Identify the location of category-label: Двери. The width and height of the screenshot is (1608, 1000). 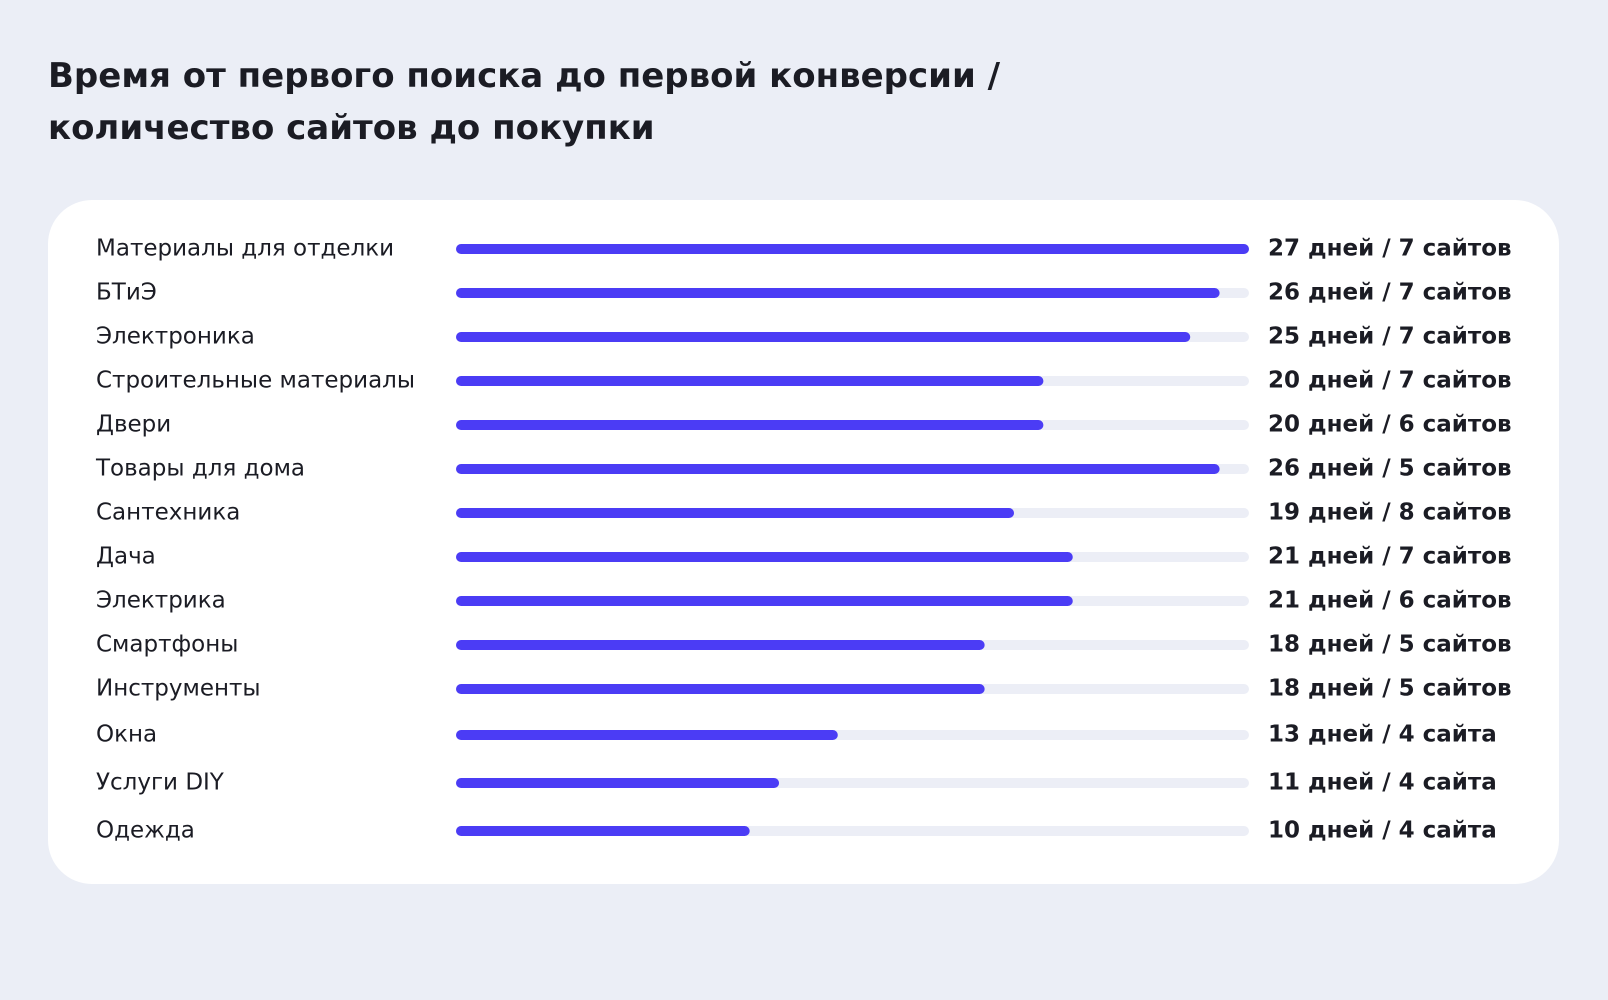
(133, 425).